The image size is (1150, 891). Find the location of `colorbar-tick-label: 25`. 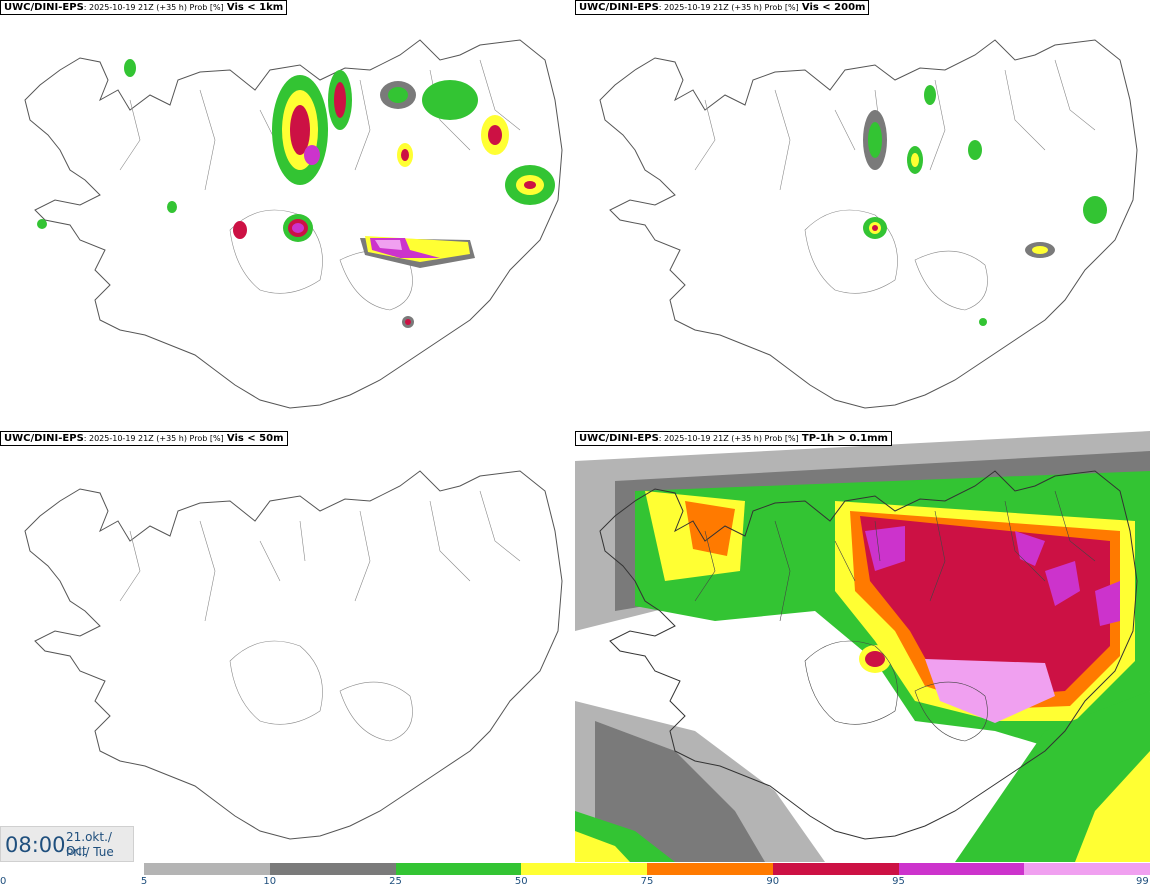

colorbar-tick-label: 25 is located at coordinates (395, 881).